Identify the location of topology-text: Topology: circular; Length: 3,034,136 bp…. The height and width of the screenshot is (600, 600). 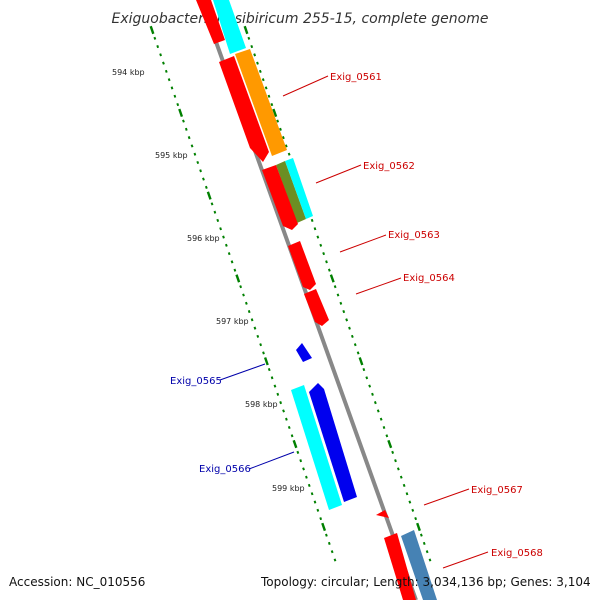
(426, 582).